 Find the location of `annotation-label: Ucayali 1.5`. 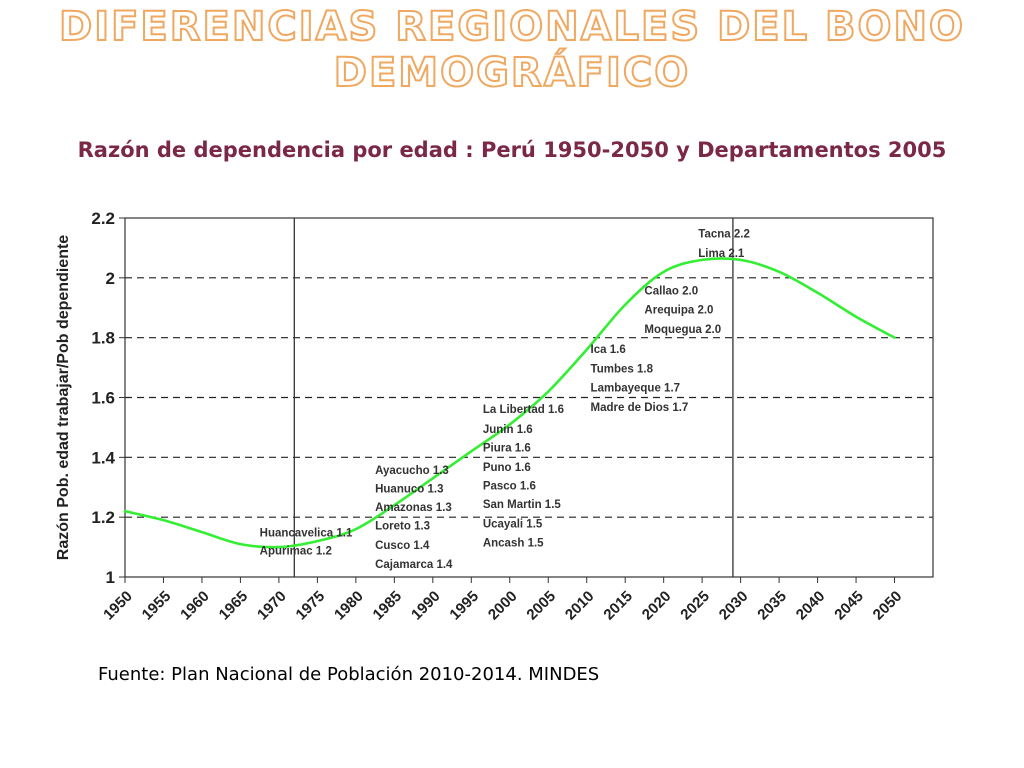

annotation-label: Ucayali 1.5 is located at coordinates (513, 525).